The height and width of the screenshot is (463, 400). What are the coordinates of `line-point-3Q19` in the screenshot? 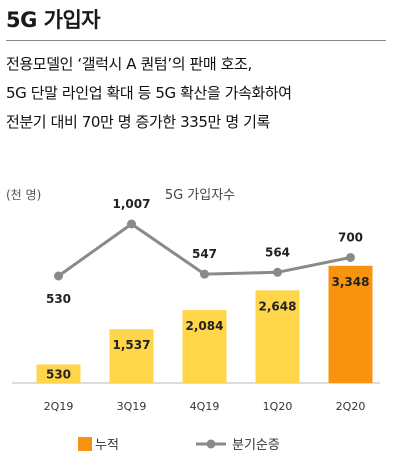 It's located at (131, 224).